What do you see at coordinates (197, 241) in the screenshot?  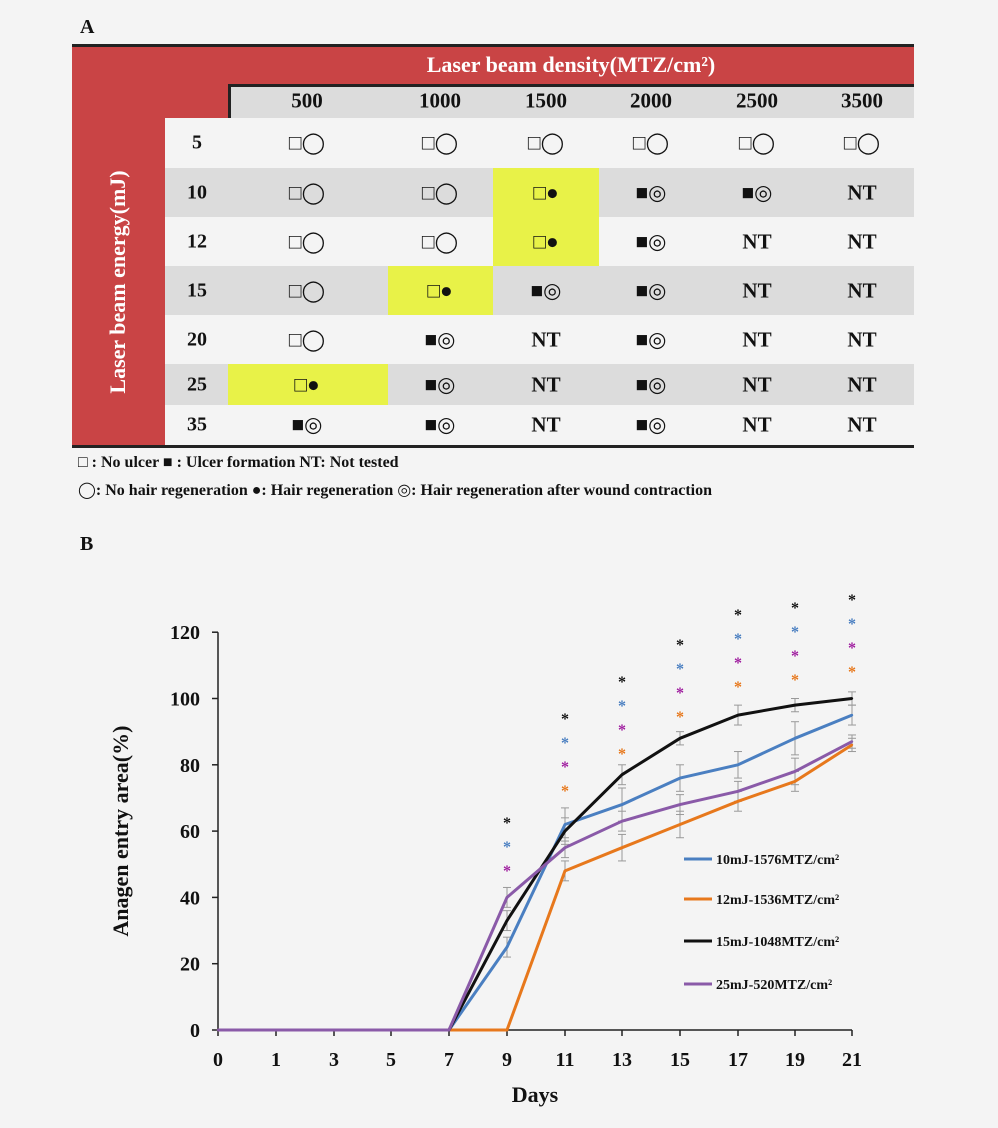 I see `energy-label-12: 12` at bounding box center [197, 241].